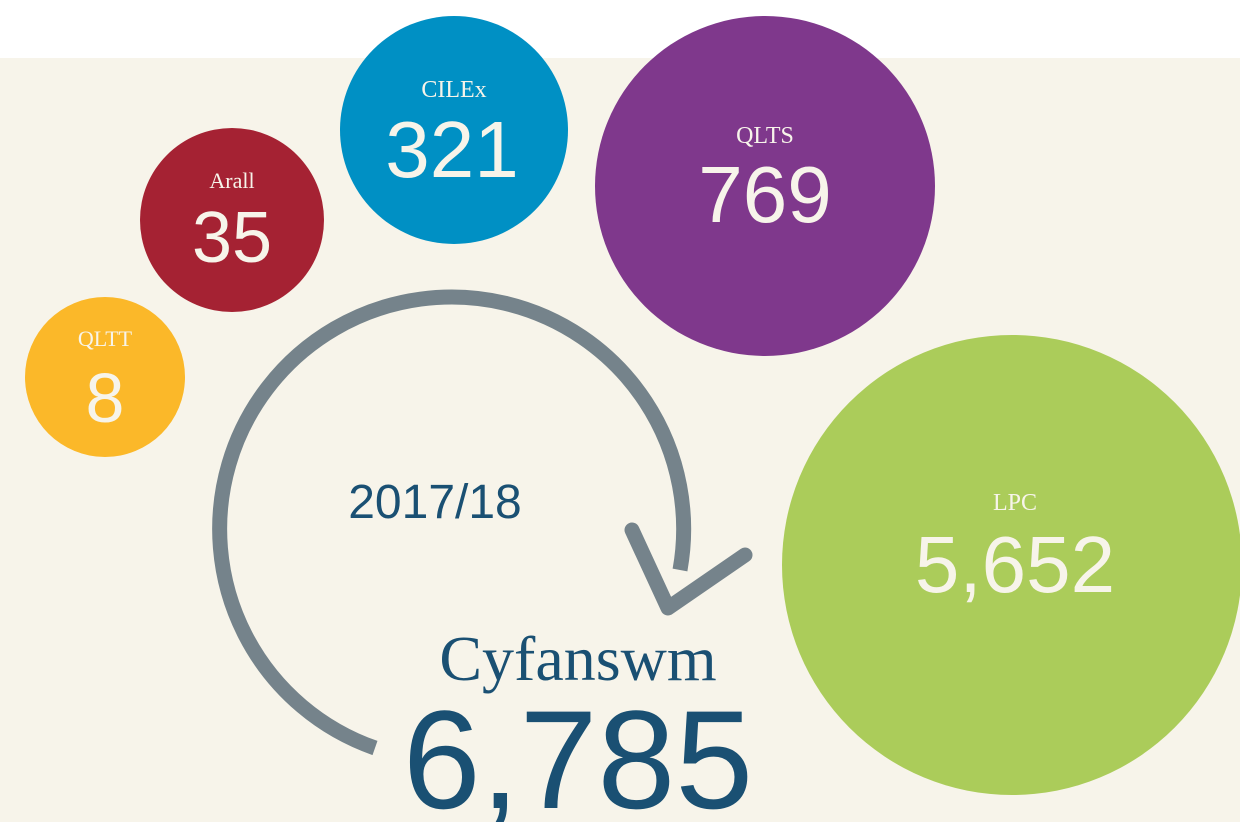 This screenshot has width=1240, height=822. Describe the element at coordinates (1015, 503) in the screenshot. I see `bubble-label: LPC` at that location.